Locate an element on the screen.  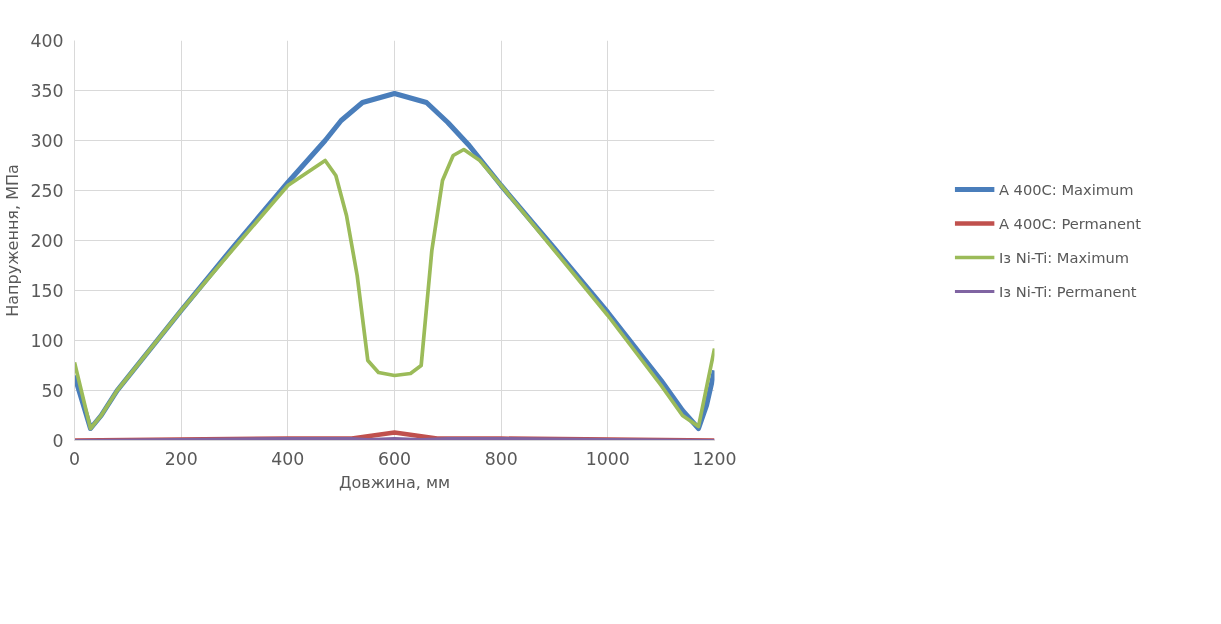
x-tick-label: 200 is located at coordinates (181, 458).